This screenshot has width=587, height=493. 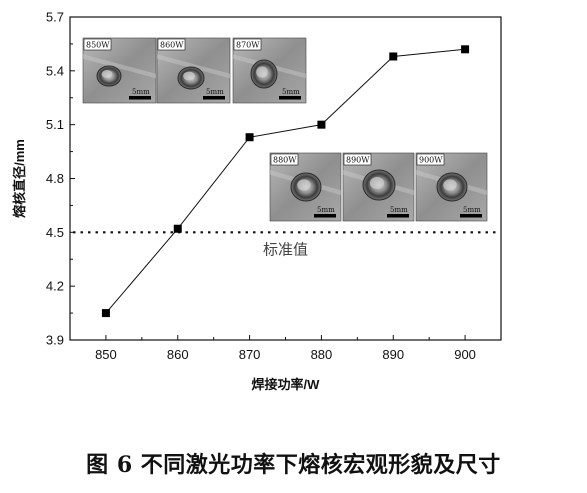 I want to click on y-tick-label: 5.1, so click(x=55, y=124).